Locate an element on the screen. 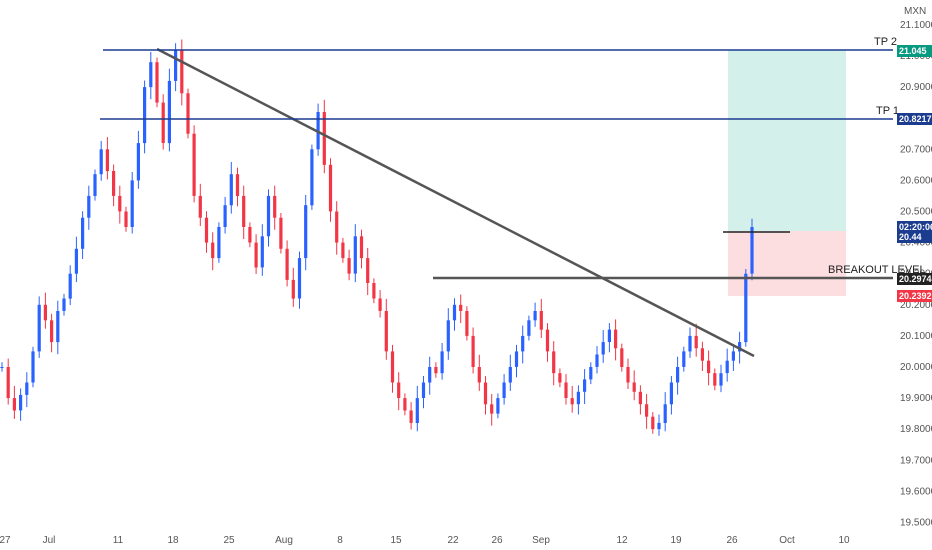 The image size is (932, 550). tp1-label: TP 1 is located at coordinates (887, 111).